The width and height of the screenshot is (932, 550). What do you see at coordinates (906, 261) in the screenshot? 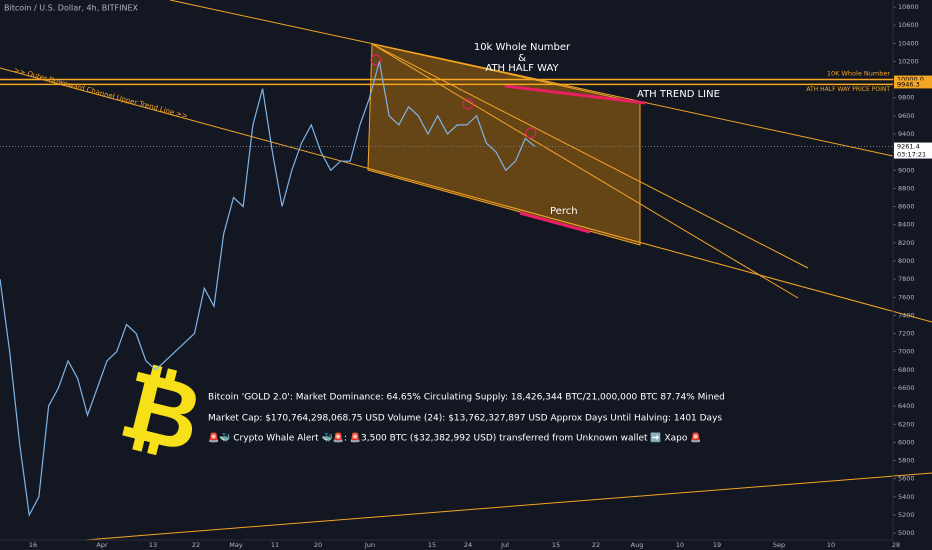
I see `y-tick-label: 8000` at bounding box center [906, 261].